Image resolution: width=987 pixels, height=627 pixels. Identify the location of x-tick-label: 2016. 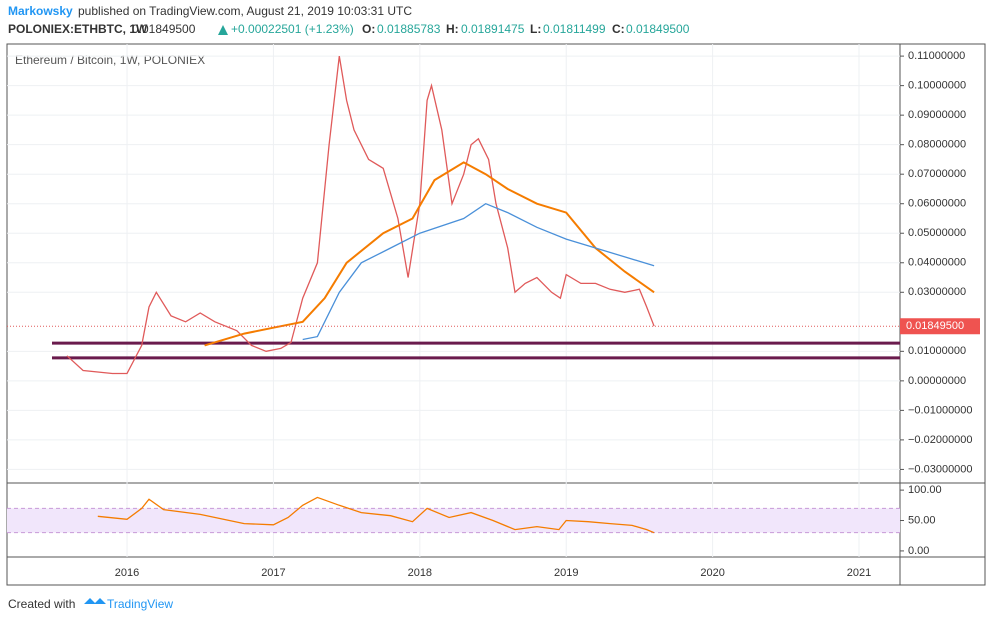
(127, 573).